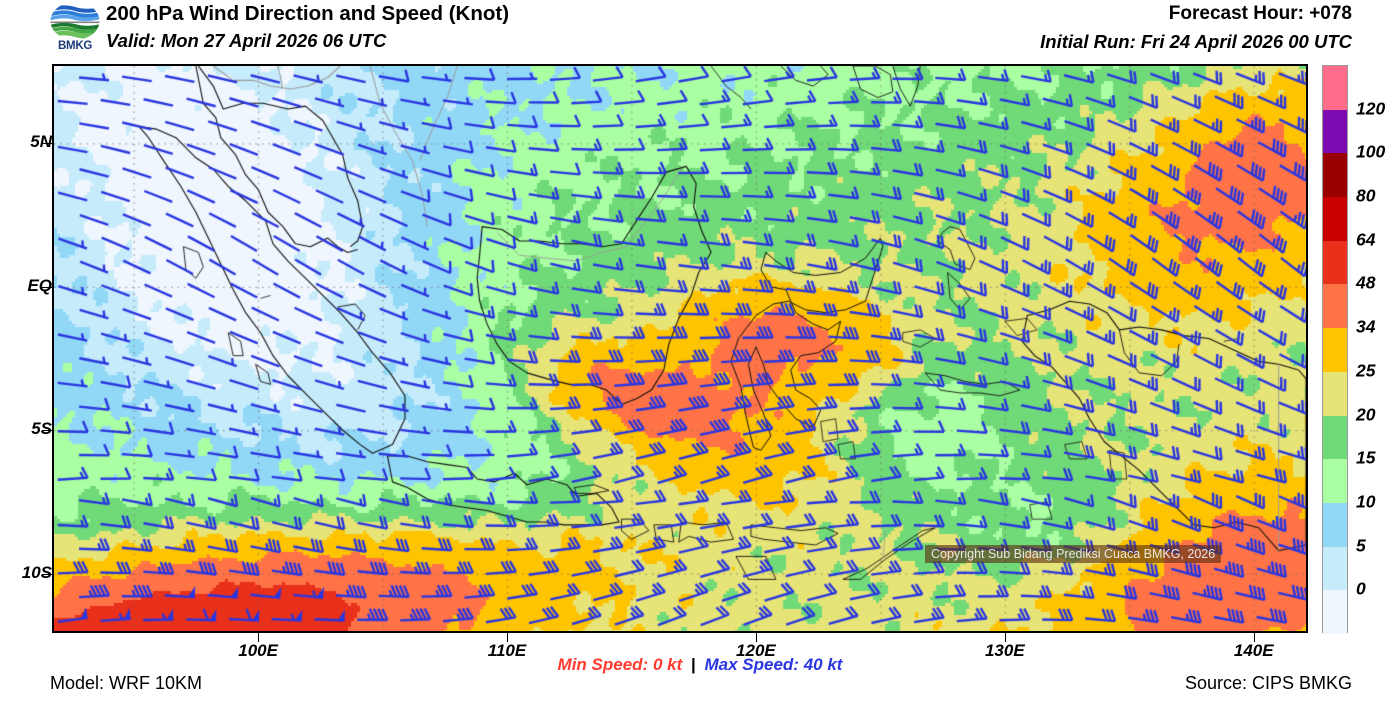  I want to click on colorbar-tick-label: 25, so click(1366, 370).